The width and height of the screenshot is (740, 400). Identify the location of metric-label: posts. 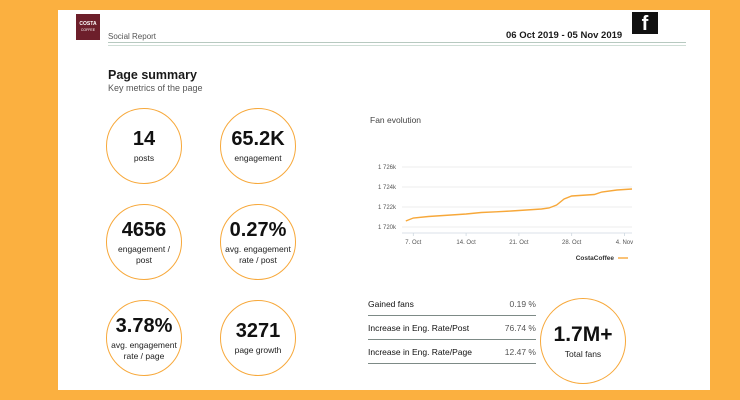
(144, 158).